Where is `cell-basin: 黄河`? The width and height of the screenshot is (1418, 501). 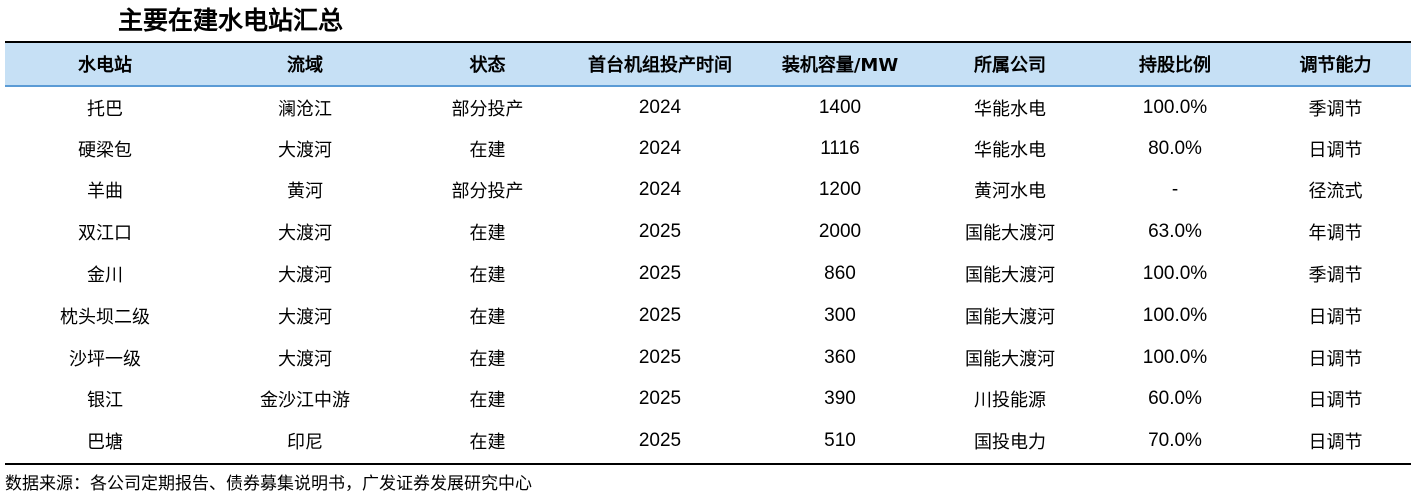 cell-basin: 黄河 is located at coordinates (305, 192).